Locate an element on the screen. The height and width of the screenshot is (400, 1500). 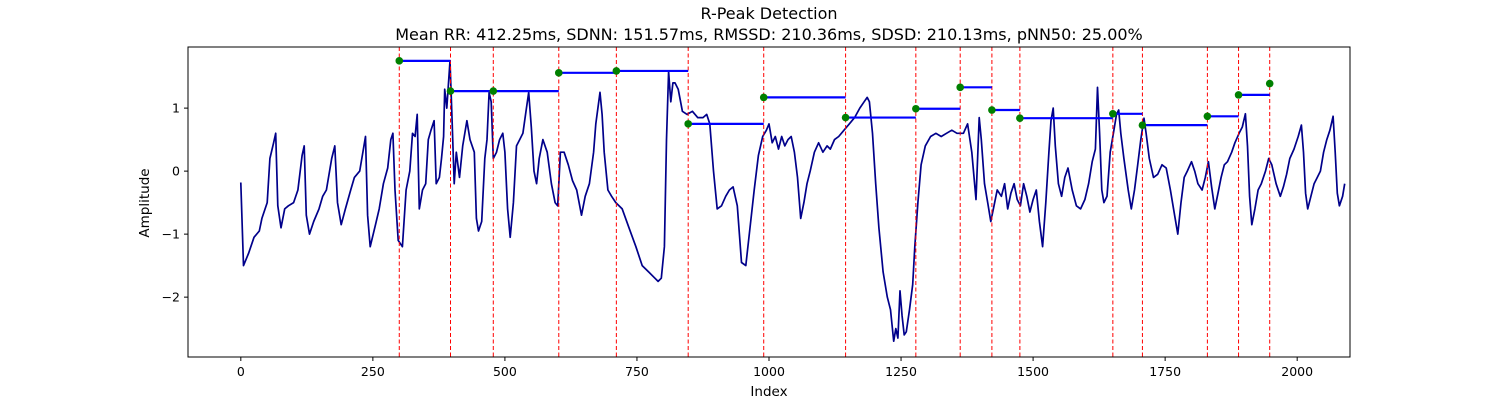
x-tick-label-7: 1750 is located at coordinates (1165, 371).